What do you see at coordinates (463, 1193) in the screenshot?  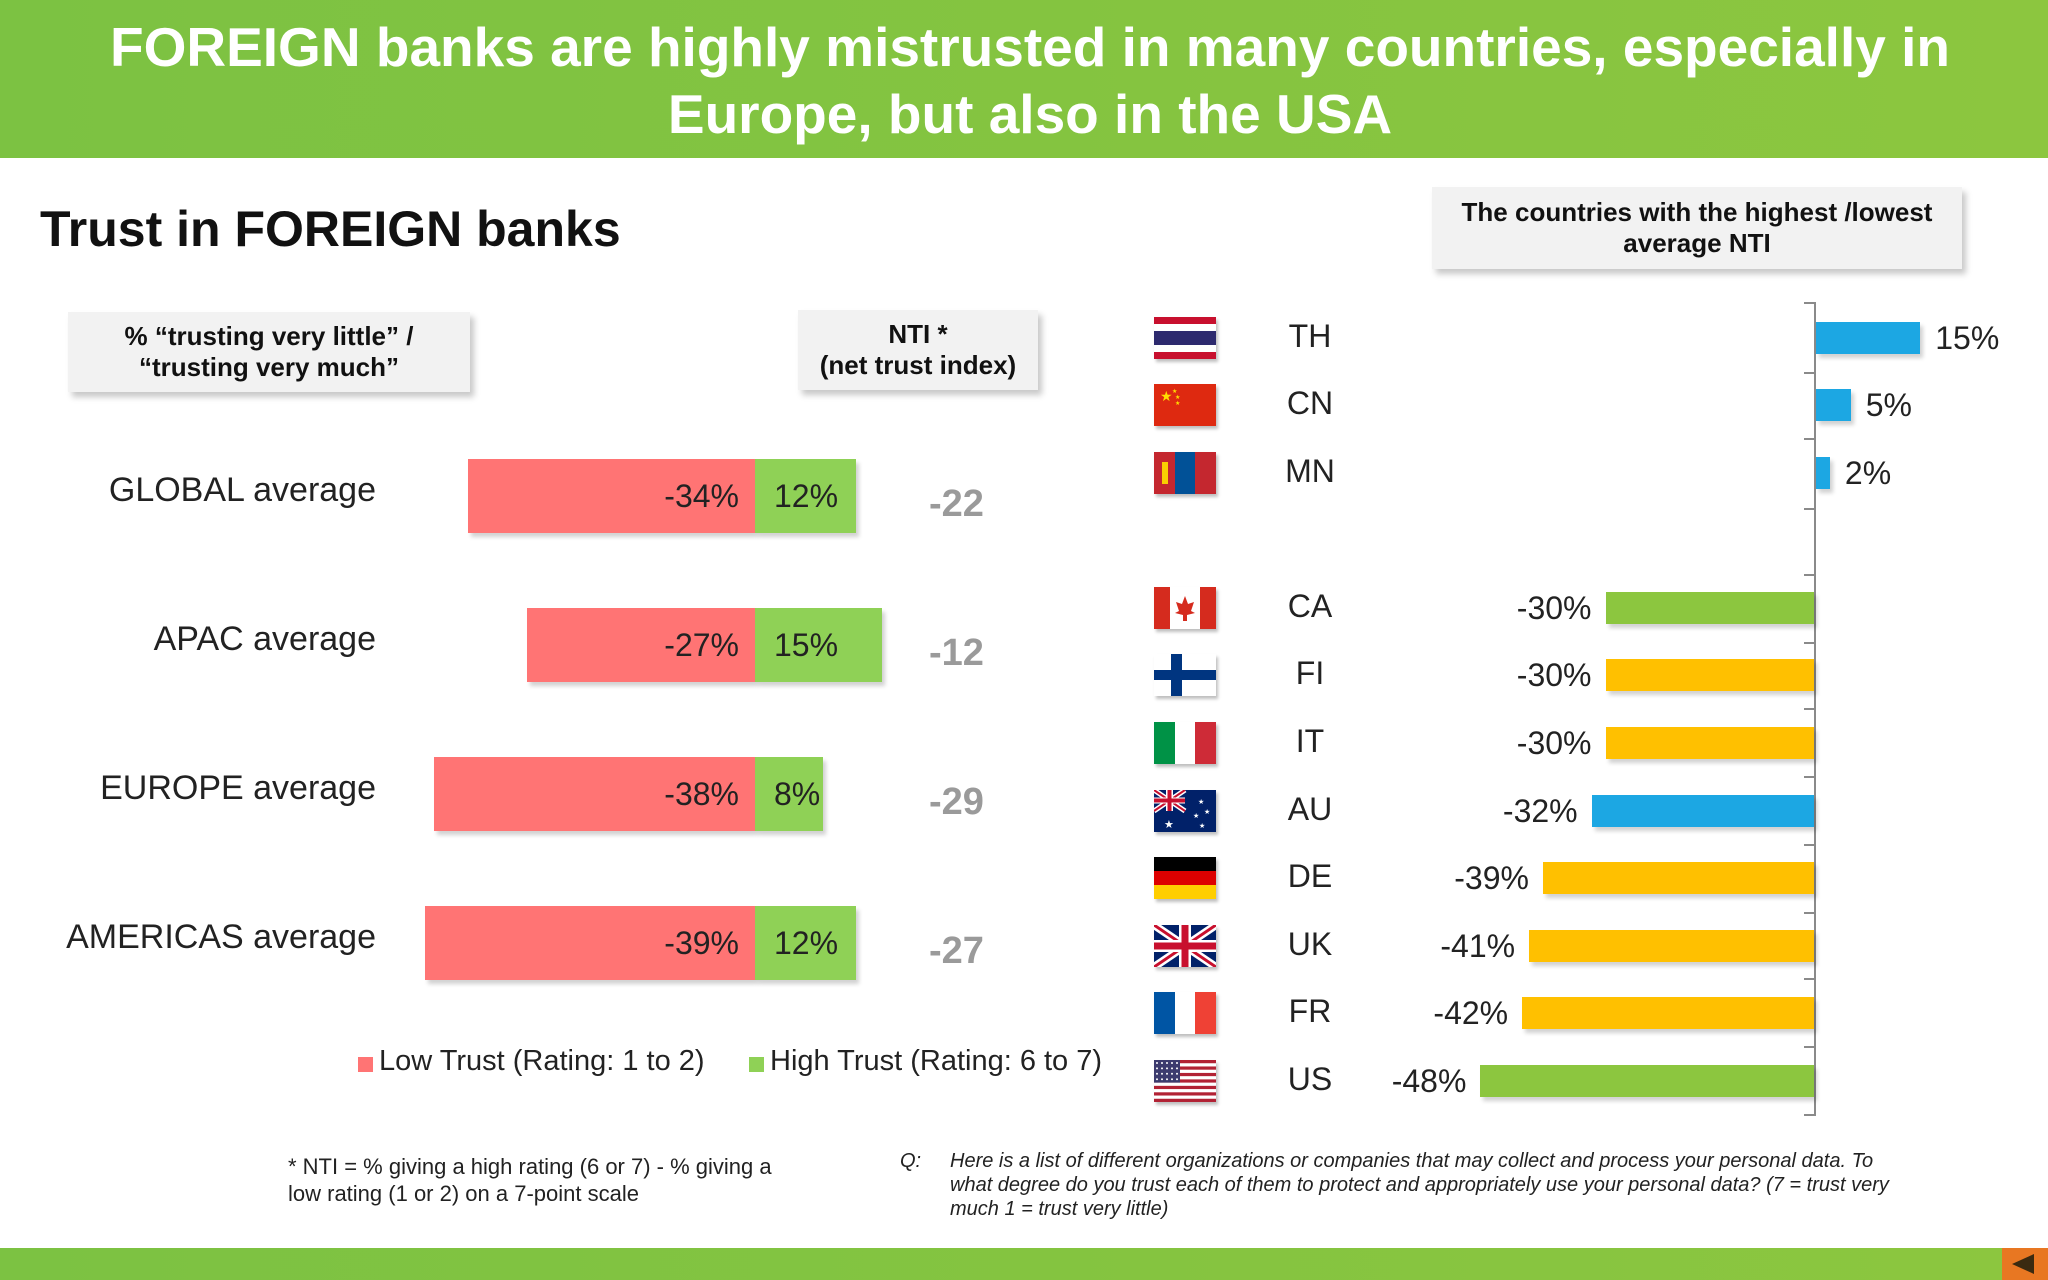 I see `footnote-line2: low rating (1 or 2) on a 7-point scale` at bounding box center [463, 1193].